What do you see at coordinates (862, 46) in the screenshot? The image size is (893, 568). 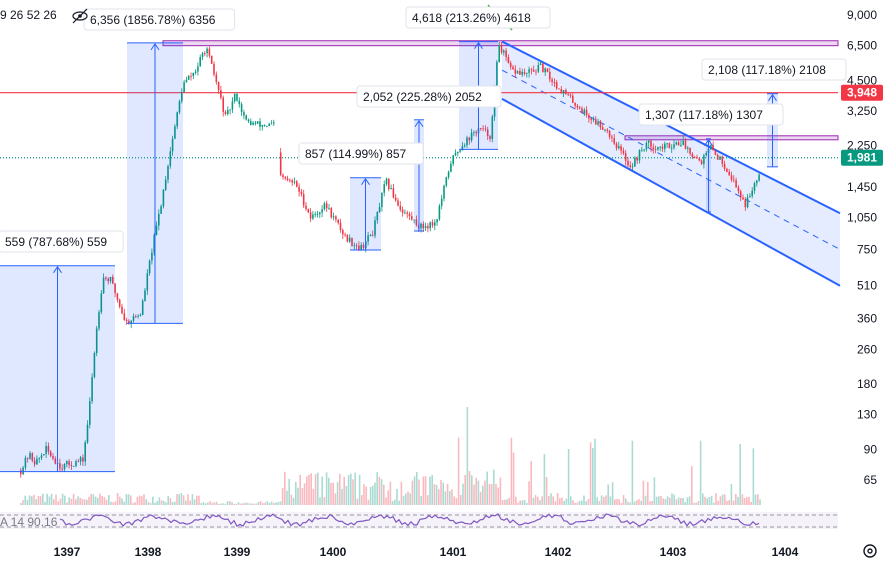 I see `y-tick-label: 6,500` at bounding box center [862, 46].